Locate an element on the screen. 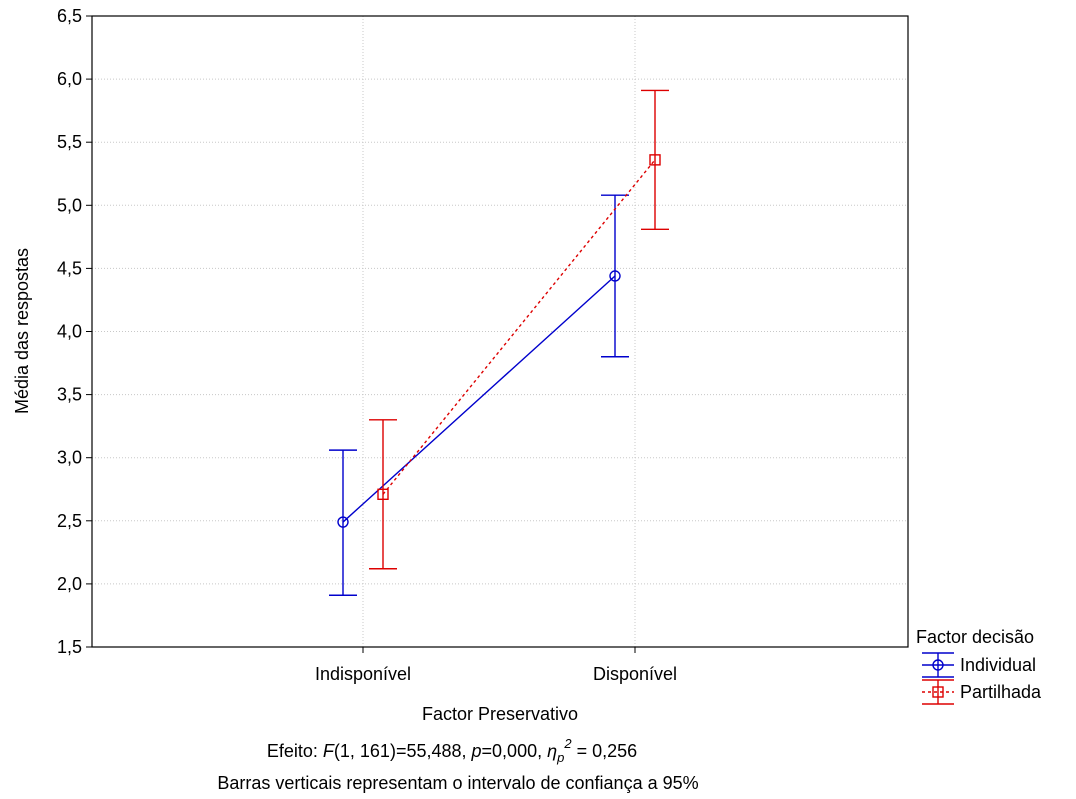 The image size is (1076, 799). effect-prefix: Efeito: is located at coordinates (295, 751).